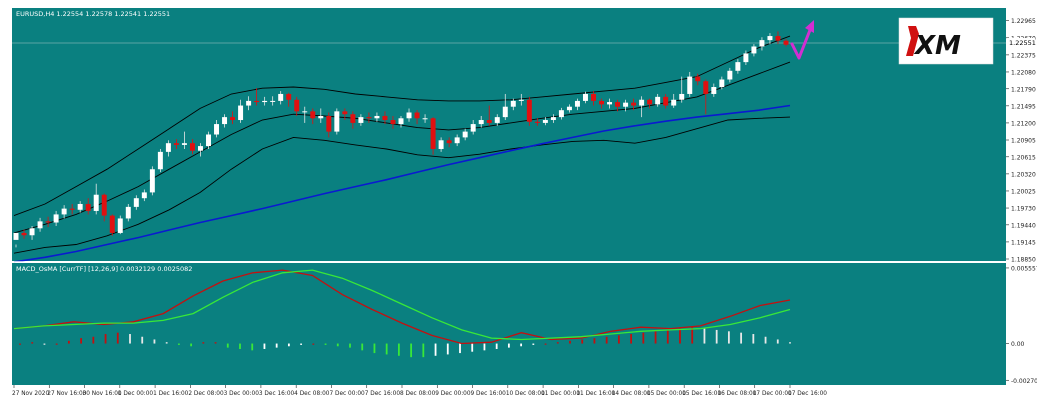 This screenshot has height=416, width=1037. Describe the element at coordinates (136, 394) in the screenshot. I see `time-tick-label: 1 Dec 00:00` at that location.